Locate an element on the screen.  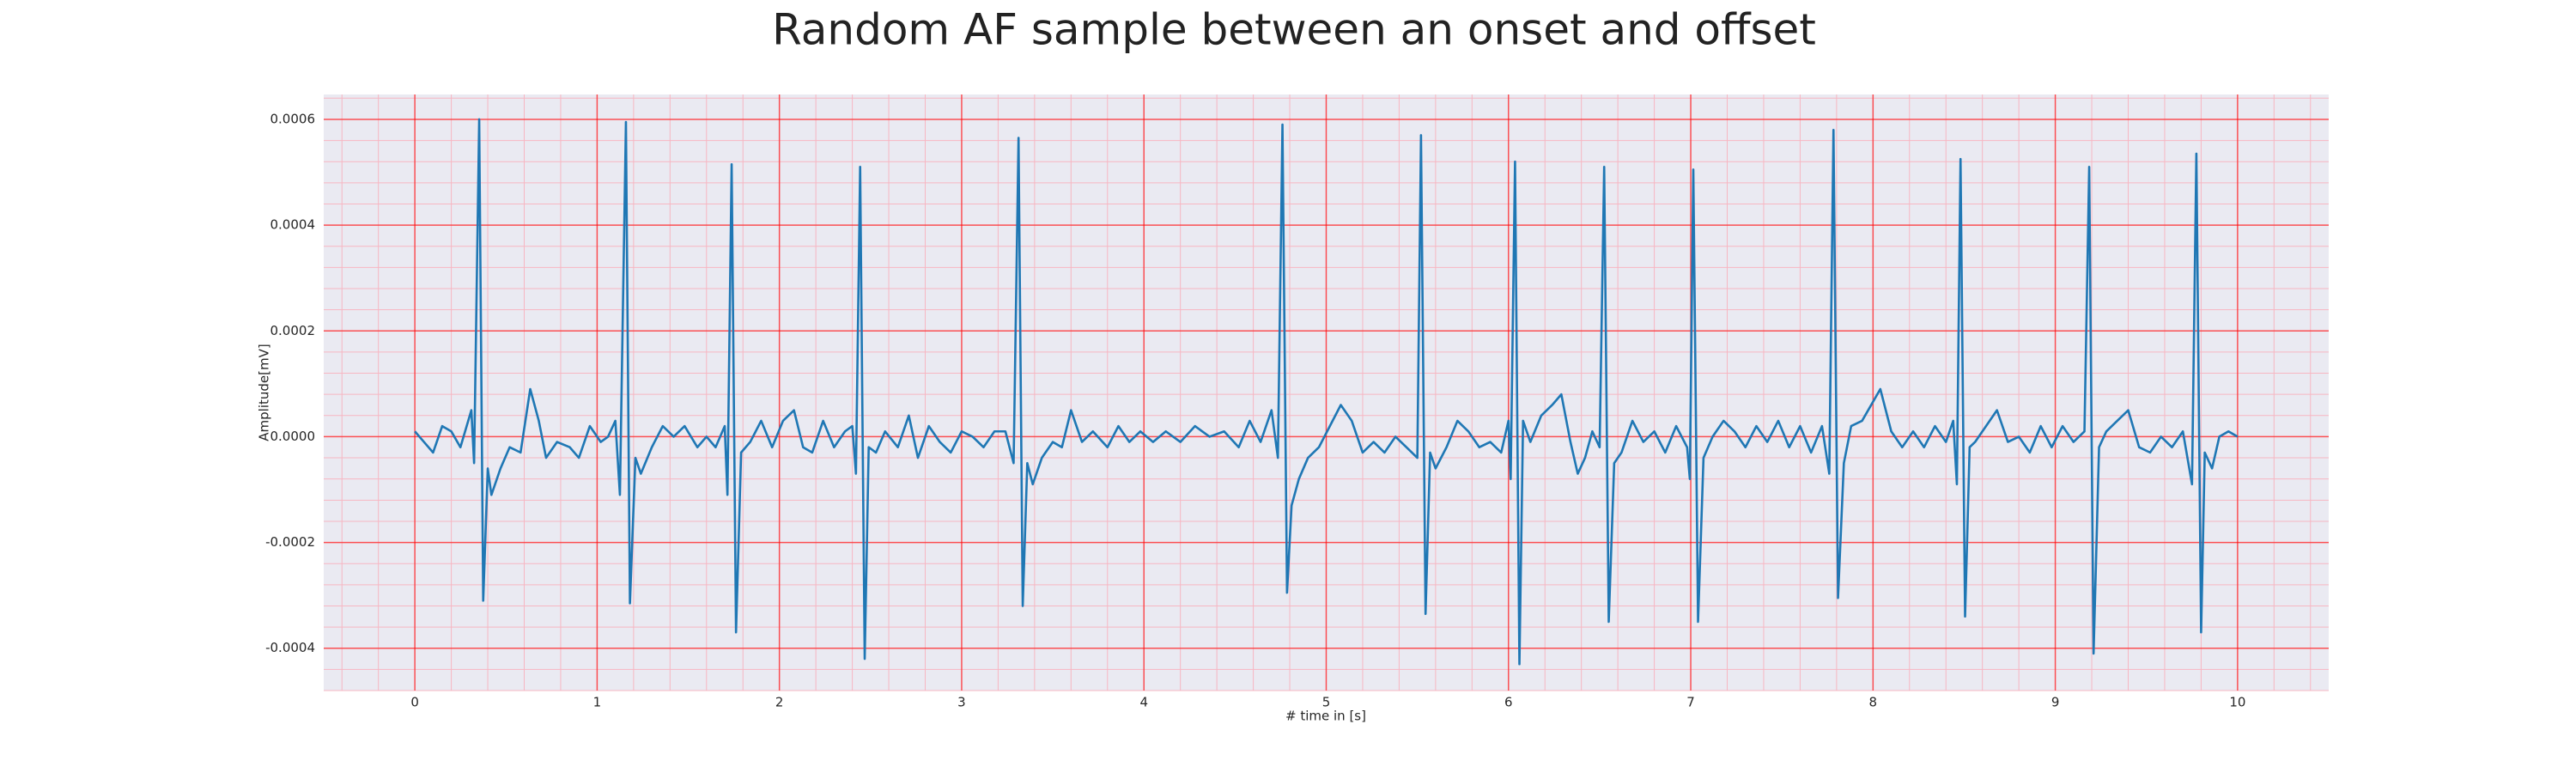
y-tick-label: 0.0006 is located at coordinates (293, 119).